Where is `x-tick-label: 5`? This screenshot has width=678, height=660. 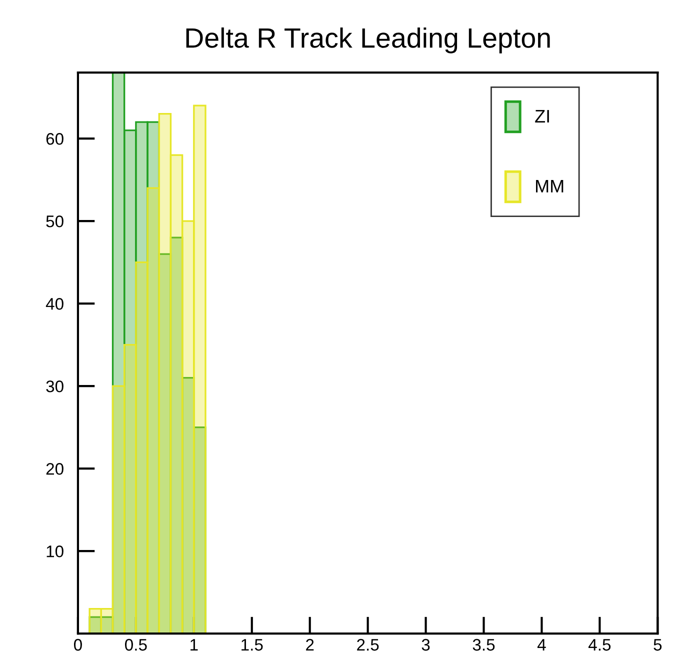 x-tick-label: 5 is located at coordinates (658, 645).